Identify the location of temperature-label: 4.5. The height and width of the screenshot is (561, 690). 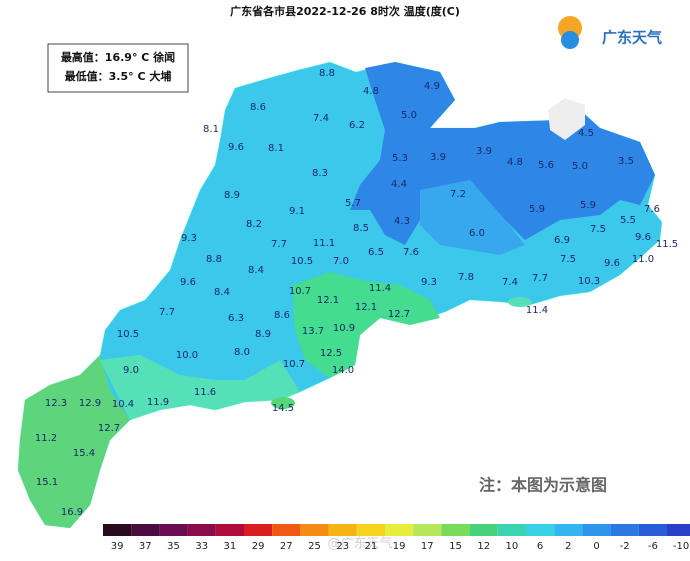
(586, 133).